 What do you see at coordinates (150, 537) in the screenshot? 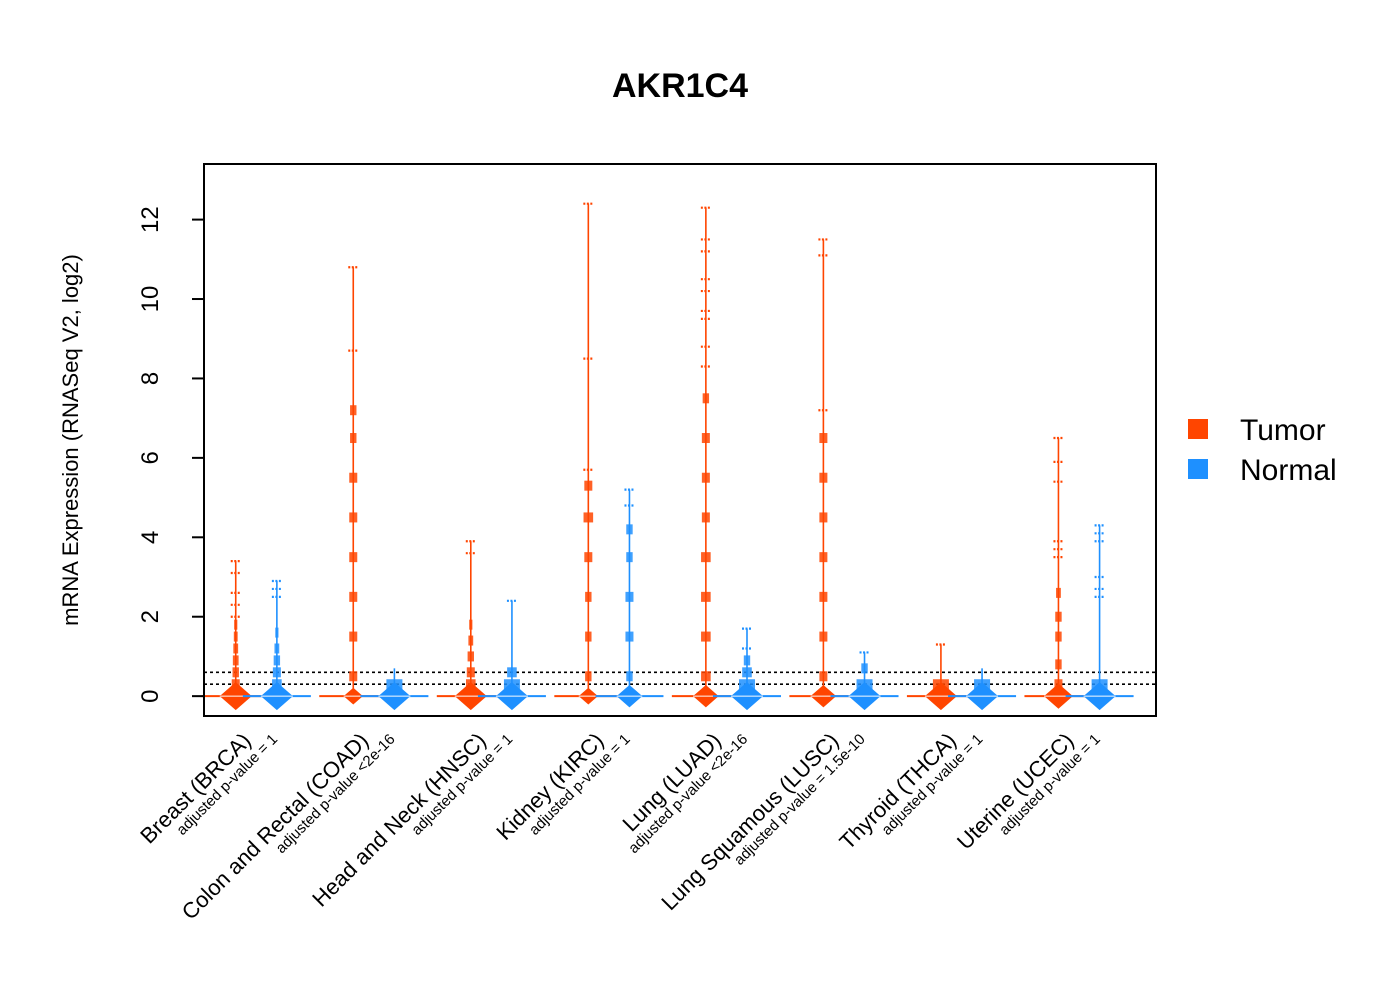
I see `y-tick-label: 4` at bounding box center [150, 537].